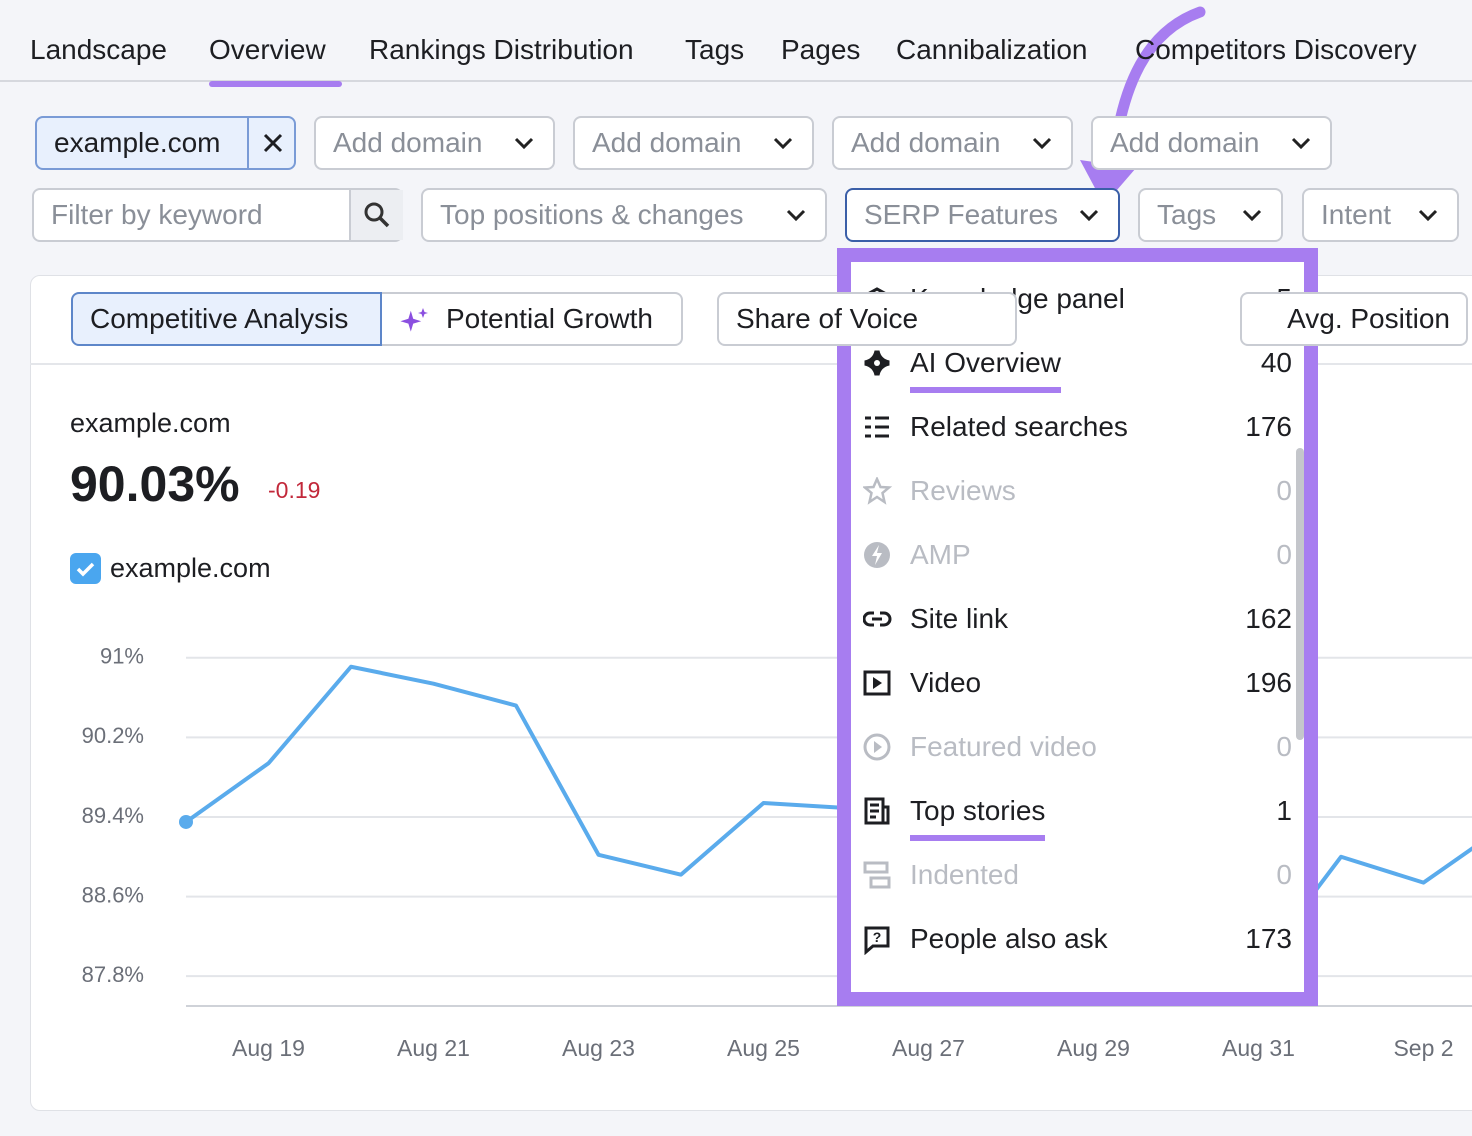 Image resolution: width=1472 pixels, height=1136 pixels. I want to click on arrow-head, so click(1108, 182).